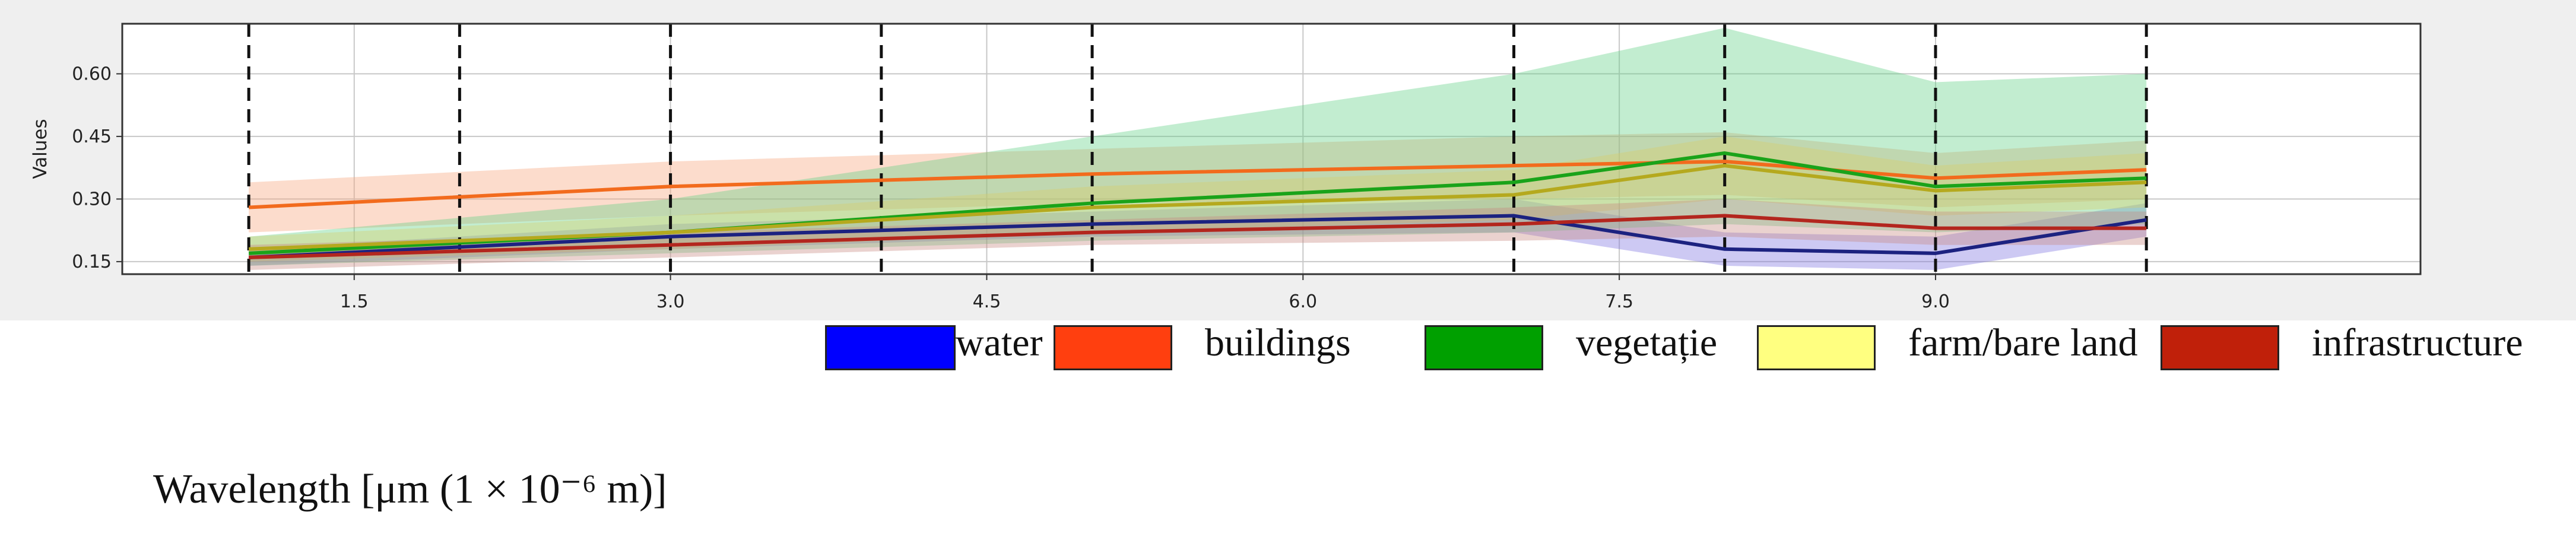 This screenshot has width=2576, height=540. What do you see at coordinates (987, 301) in the screenshot?
I see `x-tick-label: 4.5` at bounding box center [987, 301].